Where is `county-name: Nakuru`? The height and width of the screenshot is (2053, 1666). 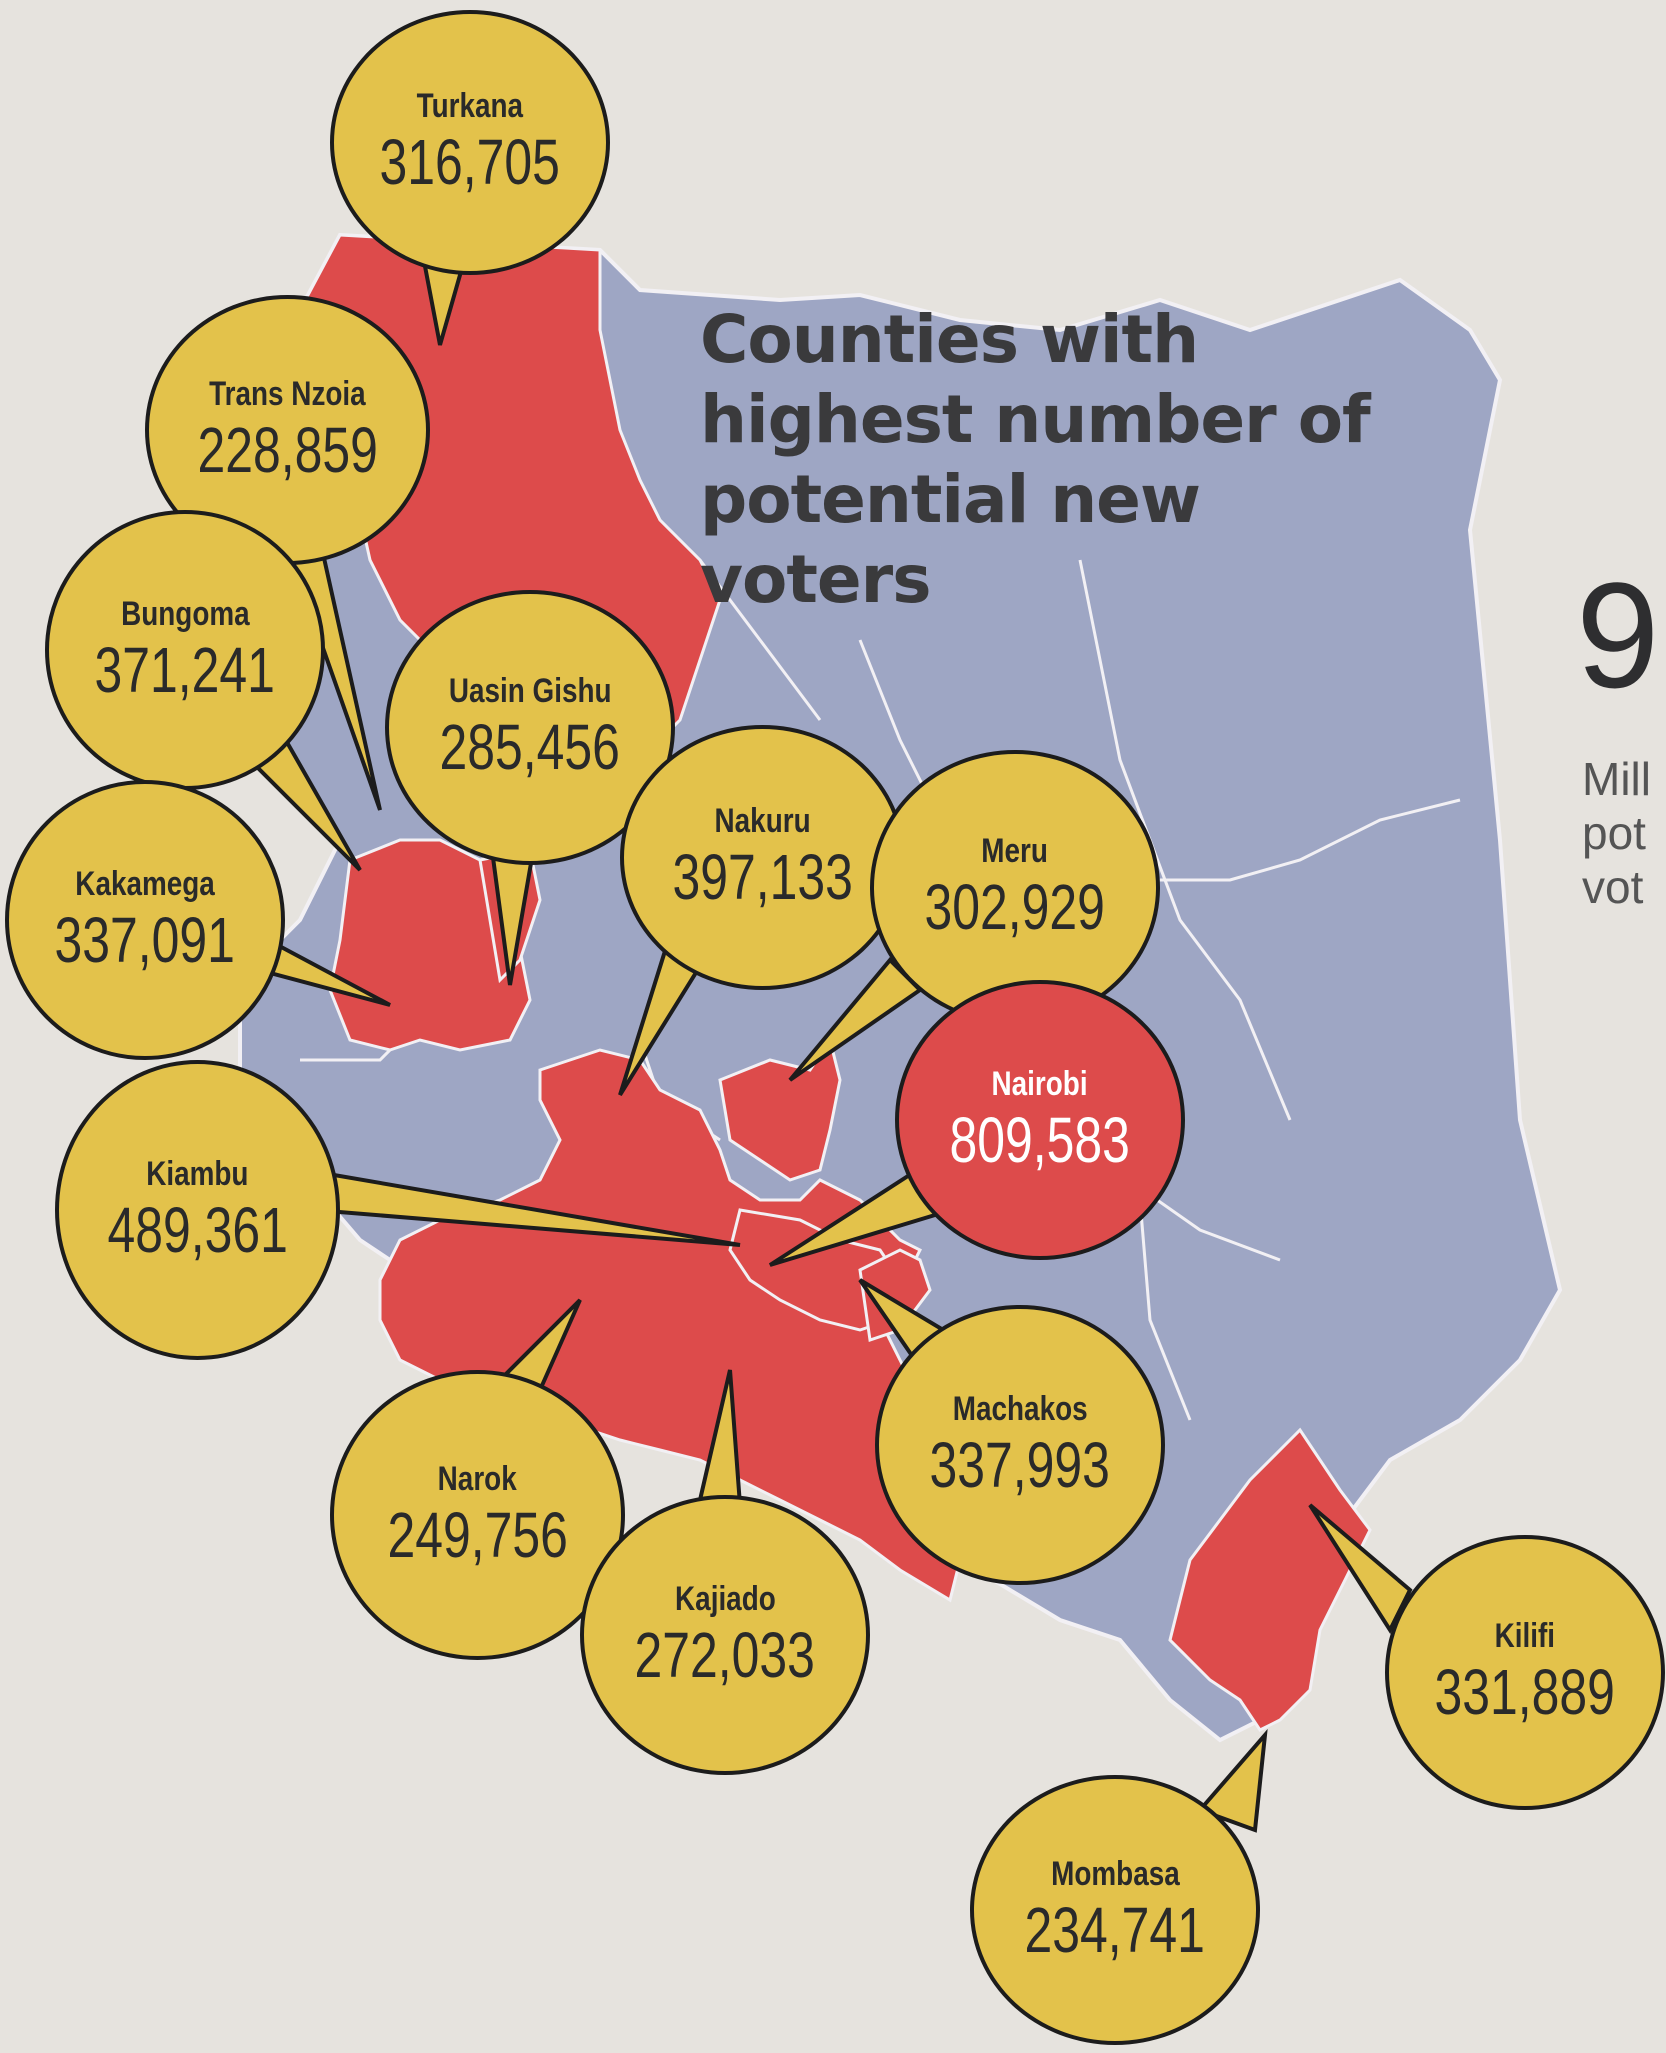
county-name: Nakuru is located at coordinates (762, 821).